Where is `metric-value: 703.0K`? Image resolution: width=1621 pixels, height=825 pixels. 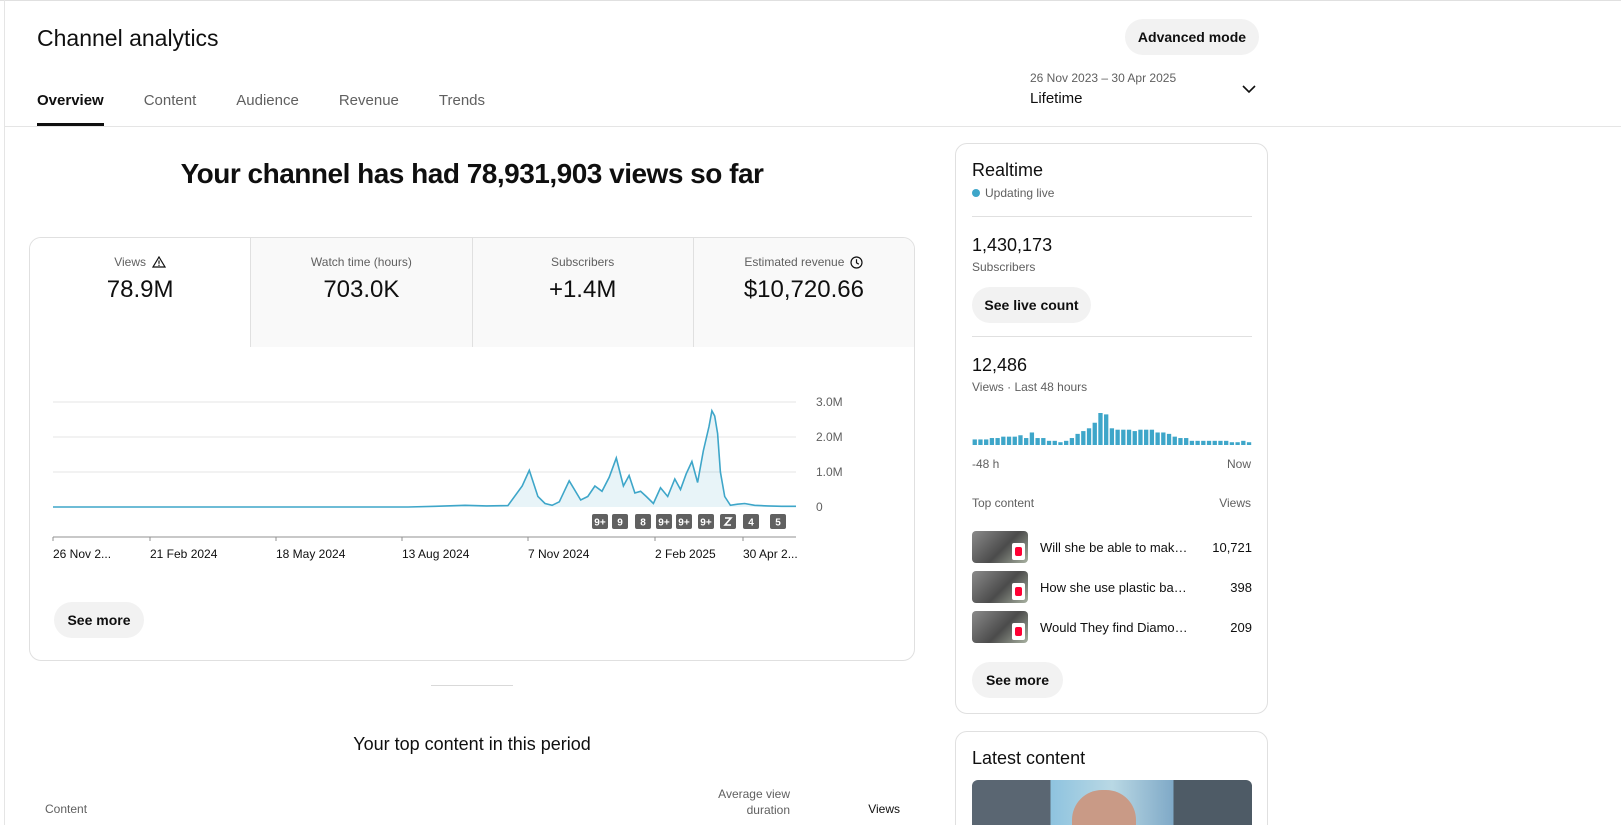
metric-value: 703.0K is located at coordinates (361, 289).